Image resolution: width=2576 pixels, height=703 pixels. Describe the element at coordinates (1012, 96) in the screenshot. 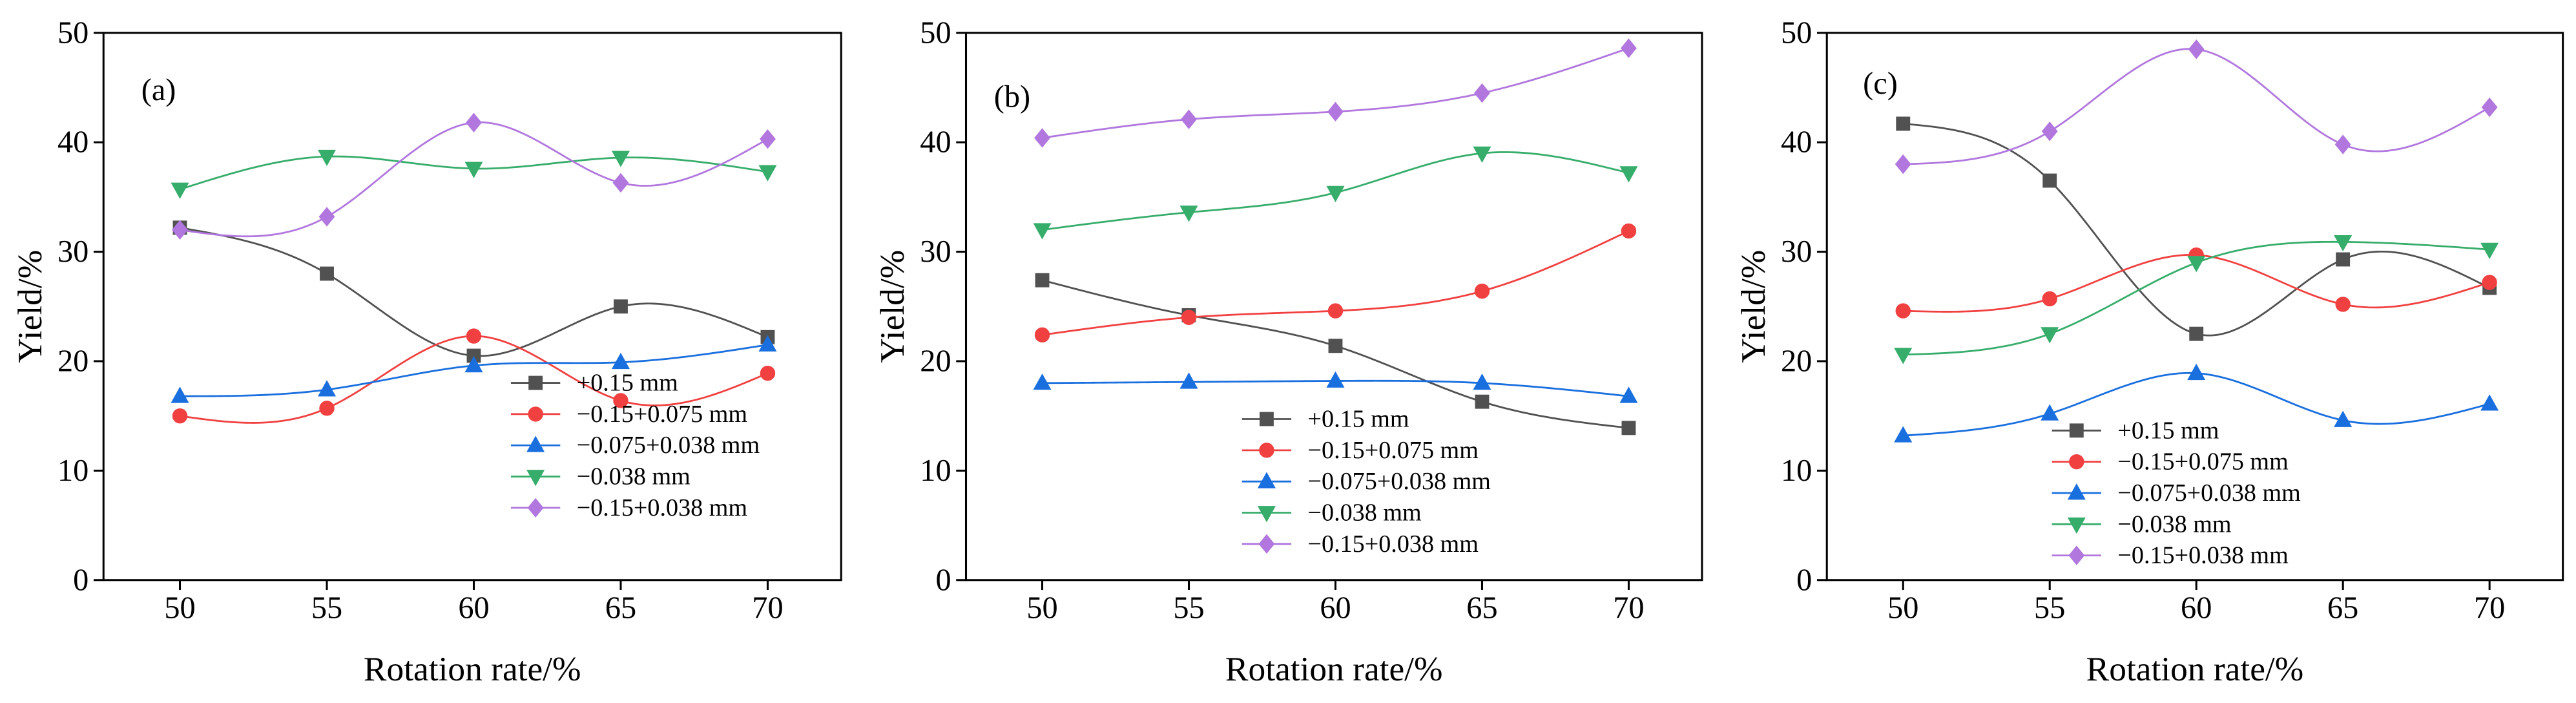

I see `panel-label: (b)` at that location.